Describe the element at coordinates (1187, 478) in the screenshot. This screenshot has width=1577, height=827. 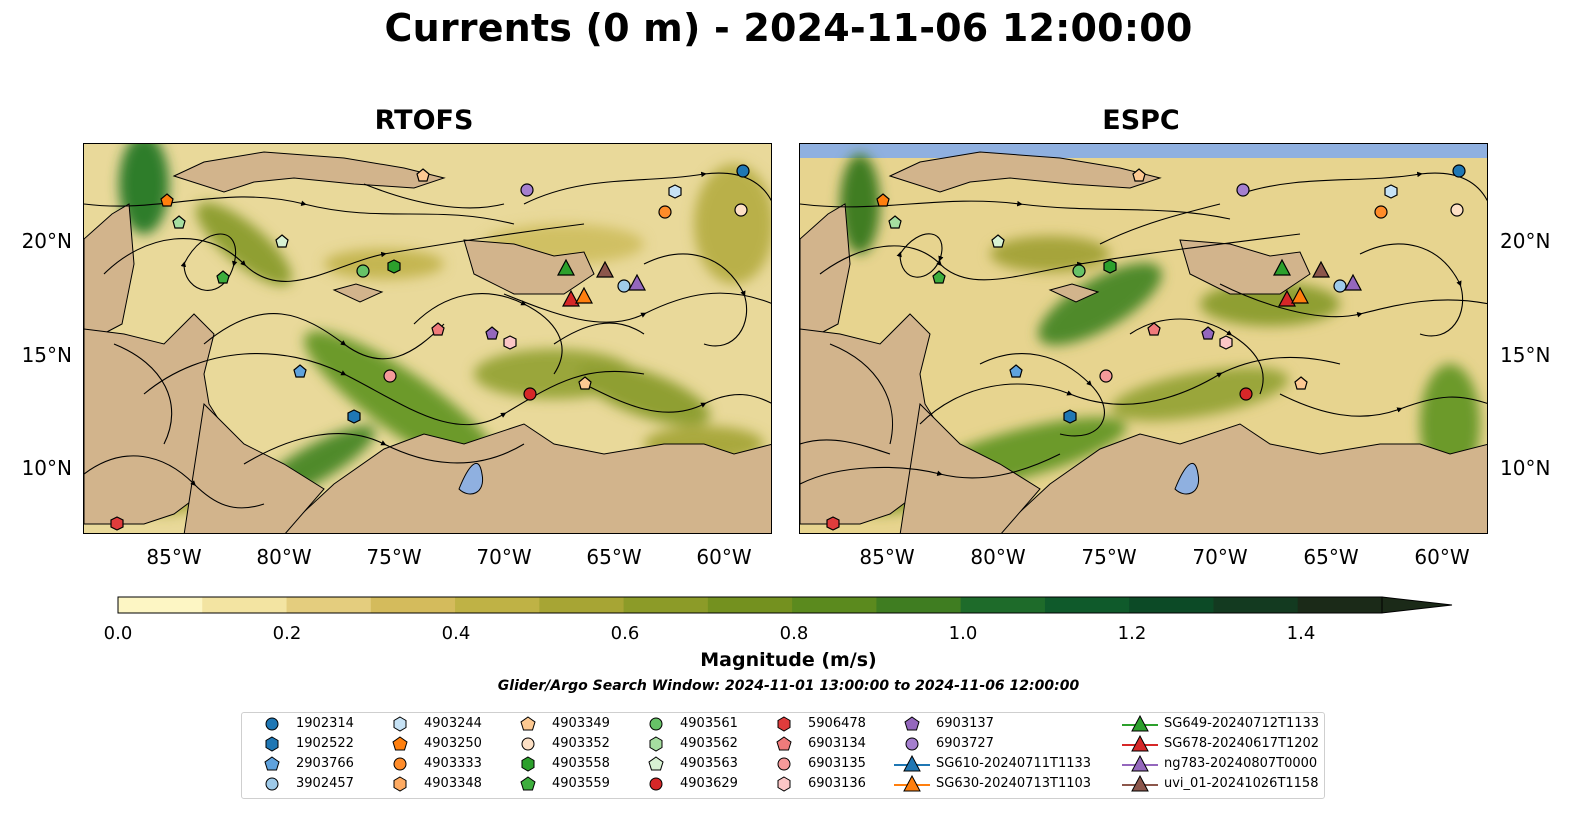
I see `lake-maracaibo` at that location.